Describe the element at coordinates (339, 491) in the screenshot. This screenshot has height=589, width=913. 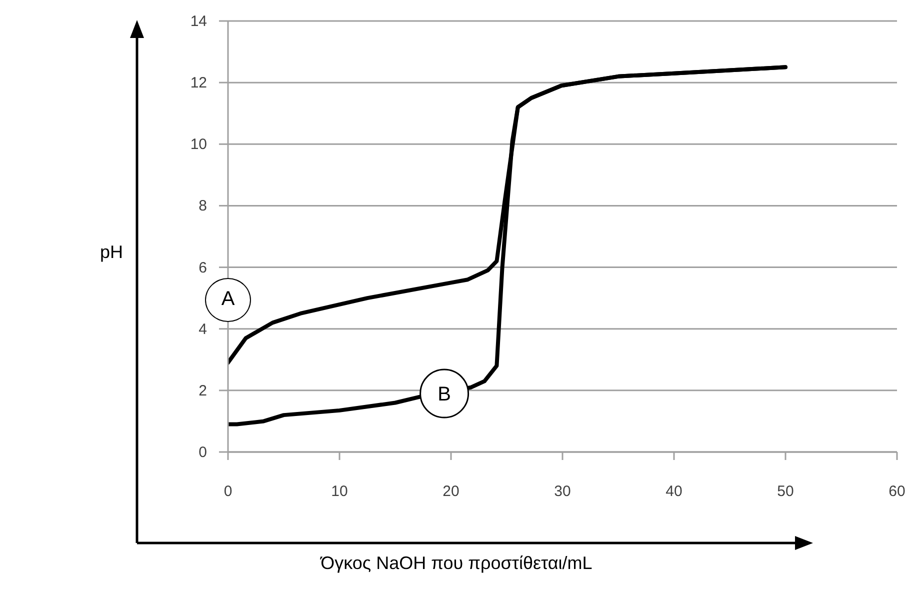
I see `x-tick-label: 10` at that location.